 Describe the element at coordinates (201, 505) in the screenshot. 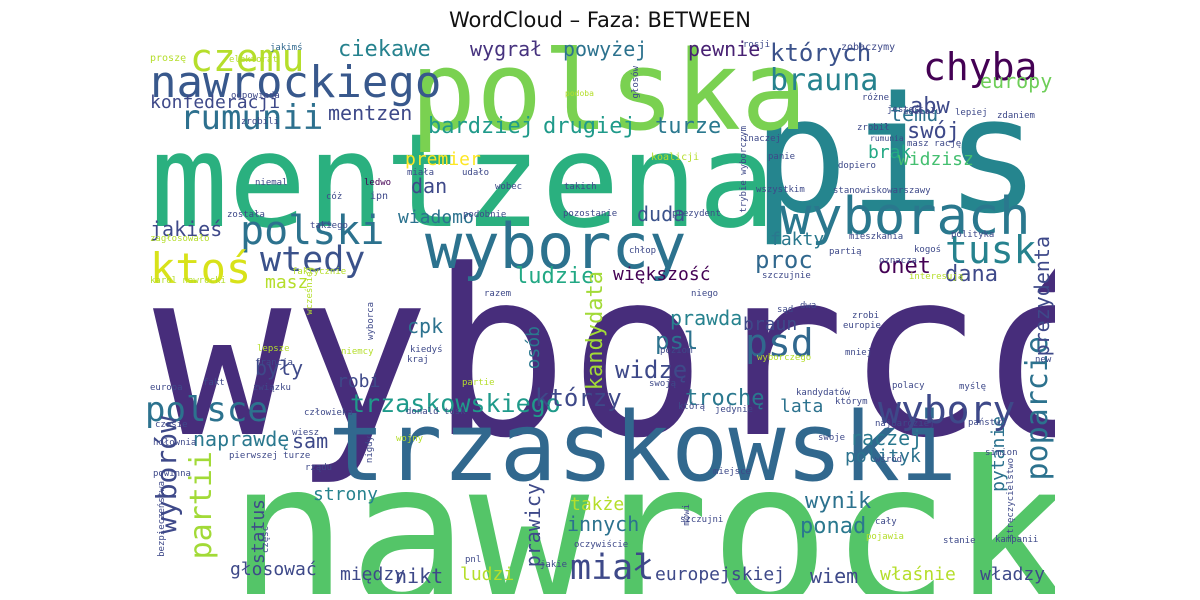

I see `word-partii: partii` at that location.